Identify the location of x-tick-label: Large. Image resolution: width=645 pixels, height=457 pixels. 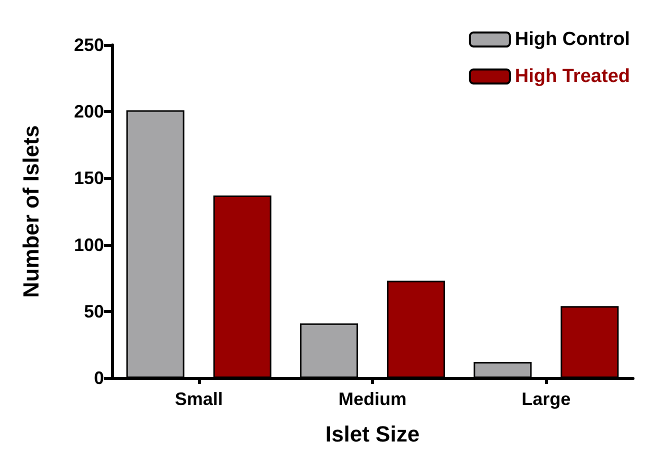
(546, 399).